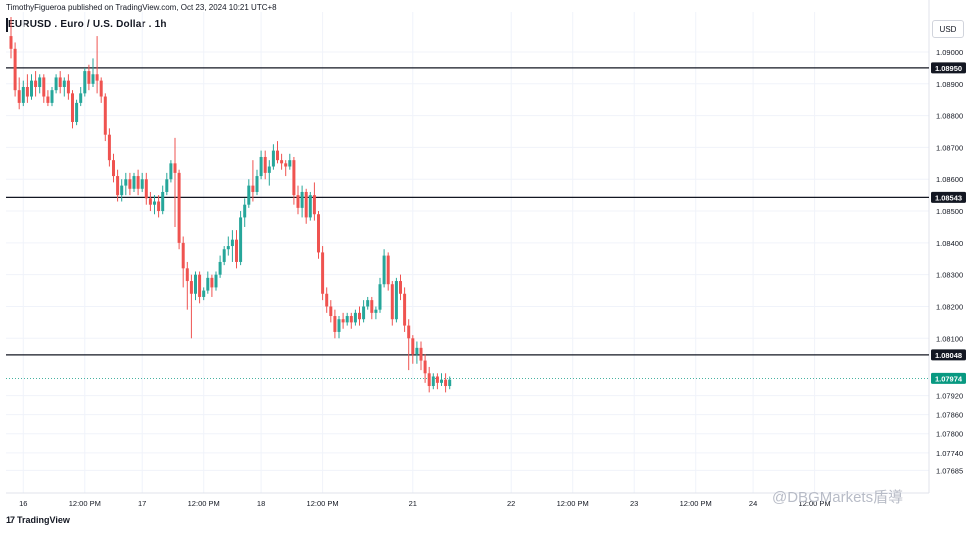  I want to click on tradingview-brand: 17 TradingView, so click(38, 520).